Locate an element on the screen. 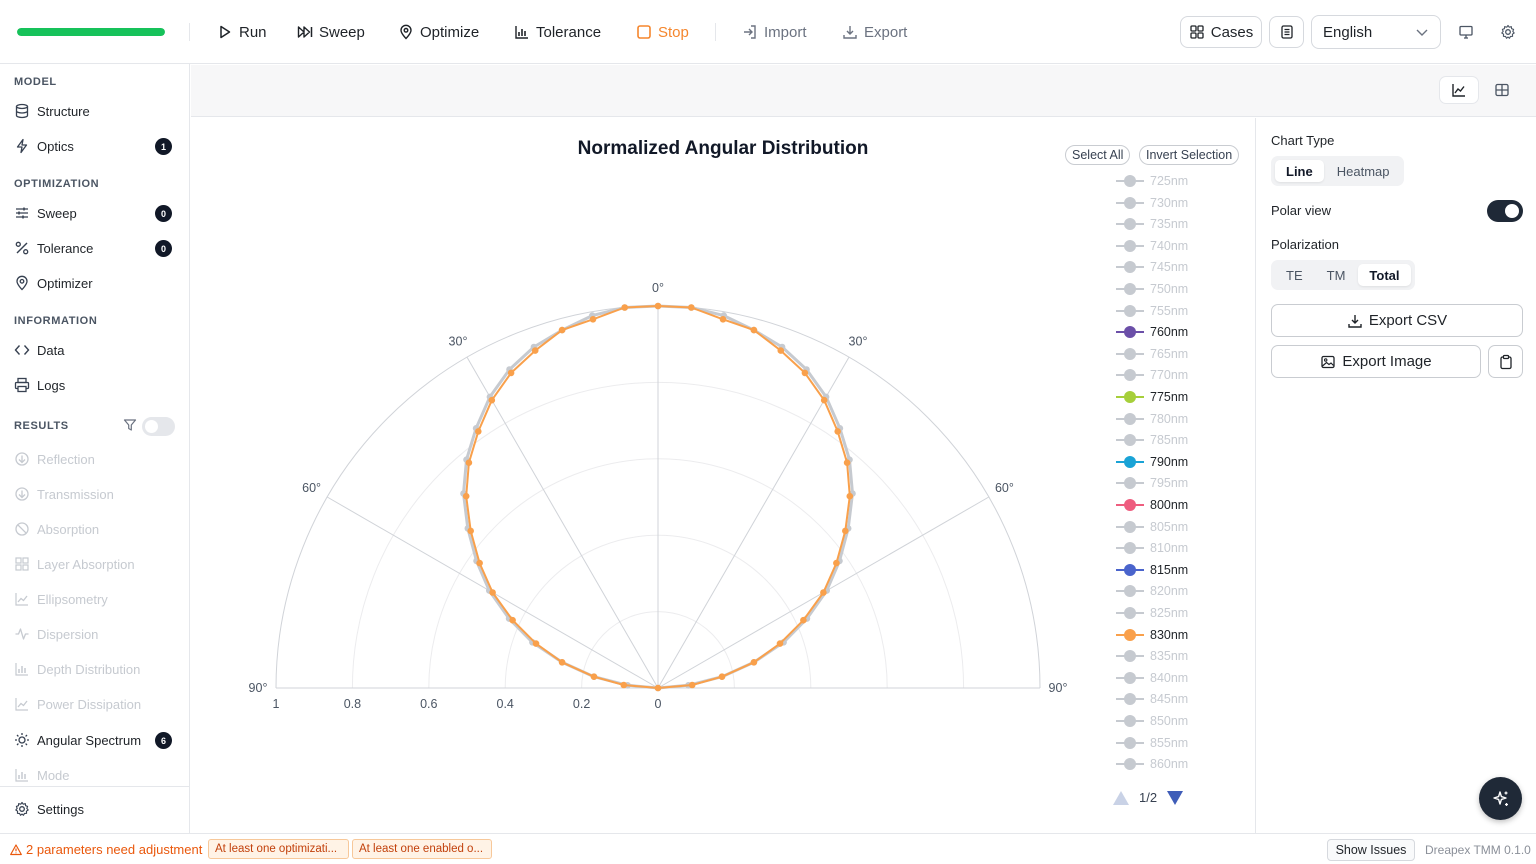  stop-button: Stop is located at coordinates (662, 32).